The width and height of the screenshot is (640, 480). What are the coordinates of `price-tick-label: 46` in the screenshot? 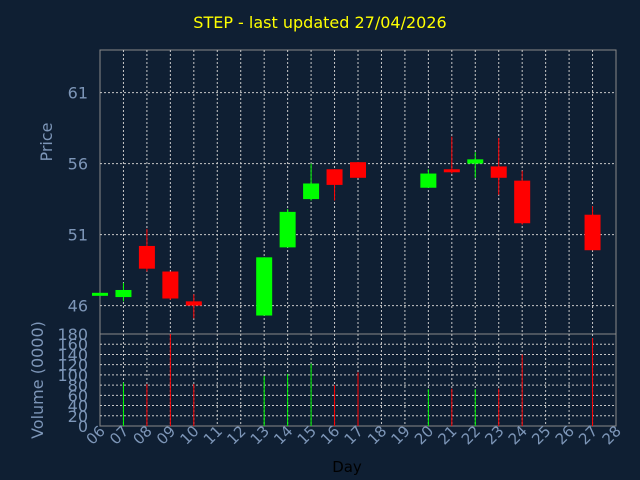 It's located at (78, 306).